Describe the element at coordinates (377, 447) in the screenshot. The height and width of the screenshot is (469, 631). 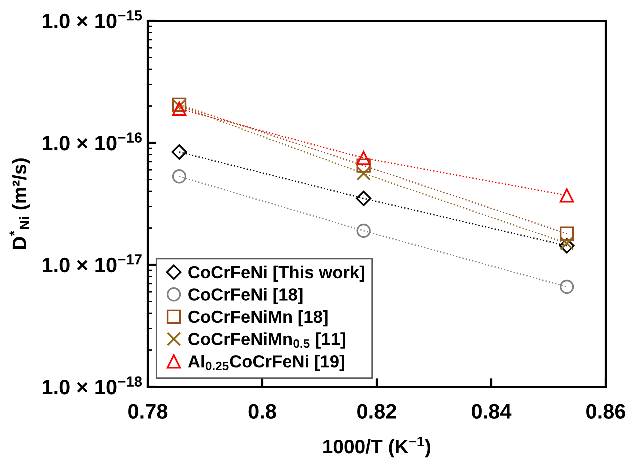
I see `x-axis-title: 1000/T (K$^{−1}$)` at that location.